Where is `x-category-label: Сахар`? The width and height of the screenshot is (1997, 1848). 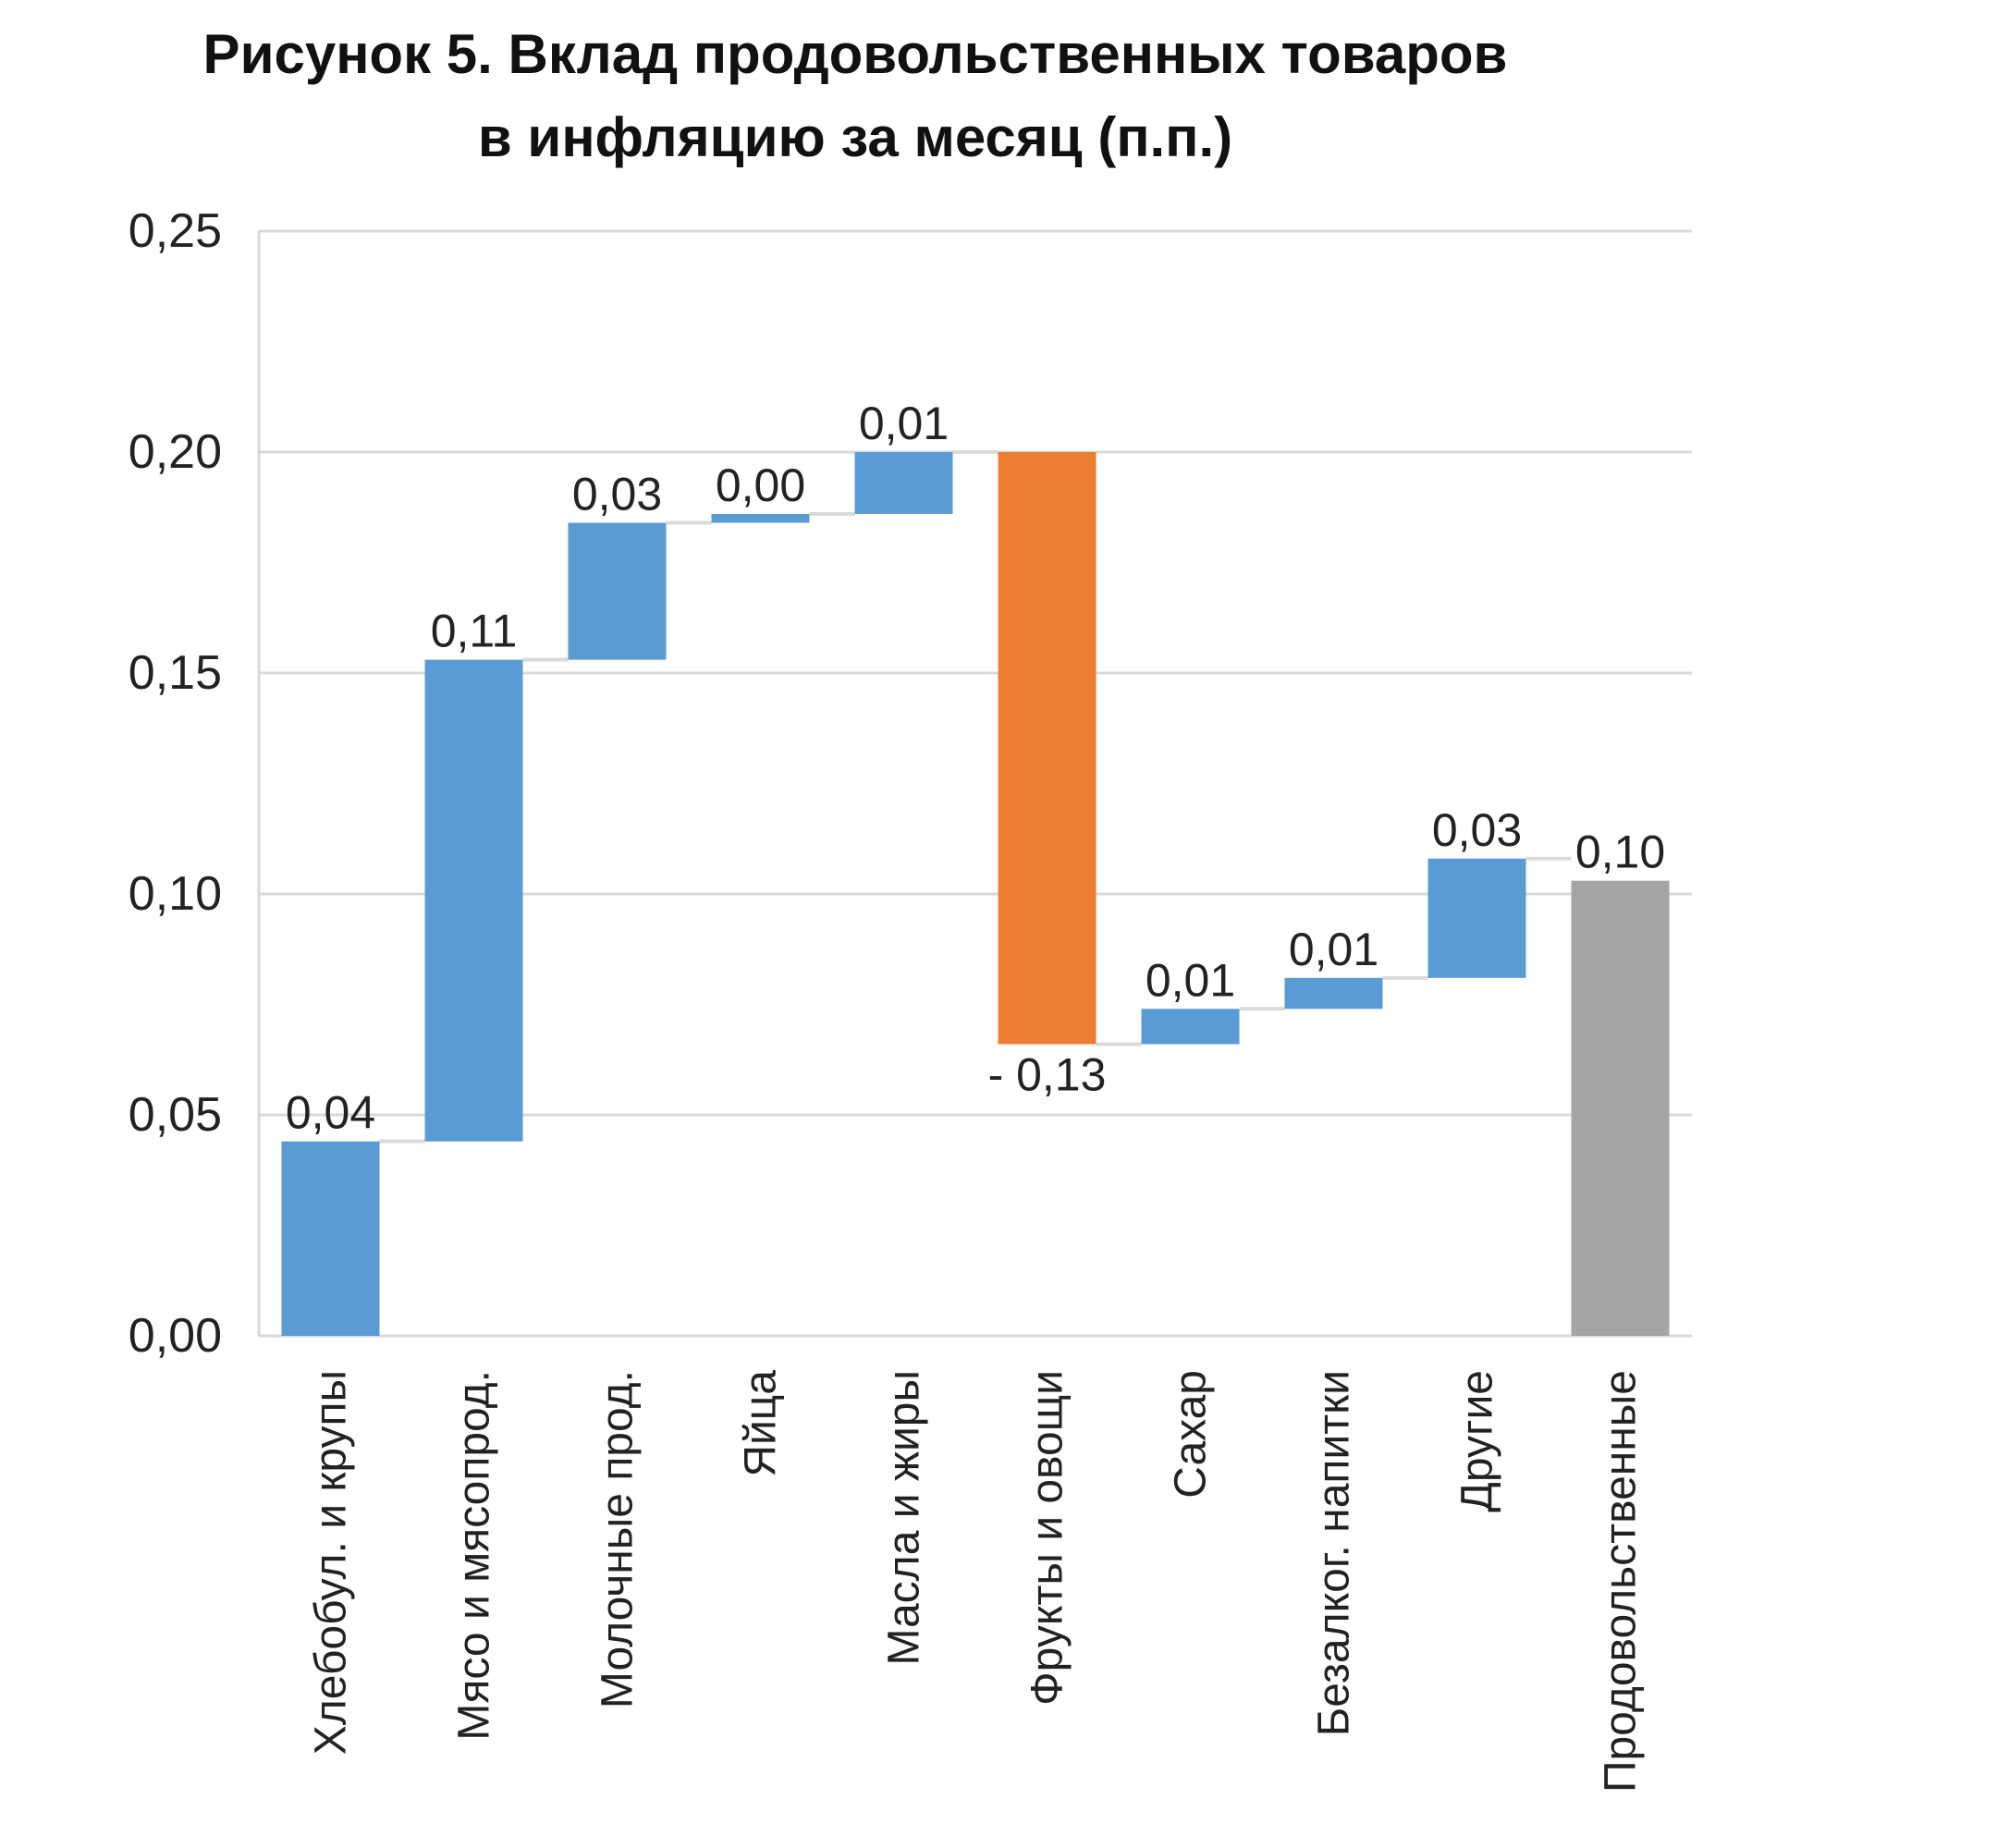
x-category-label: Сахар is located at coordinates (1191, 1434).